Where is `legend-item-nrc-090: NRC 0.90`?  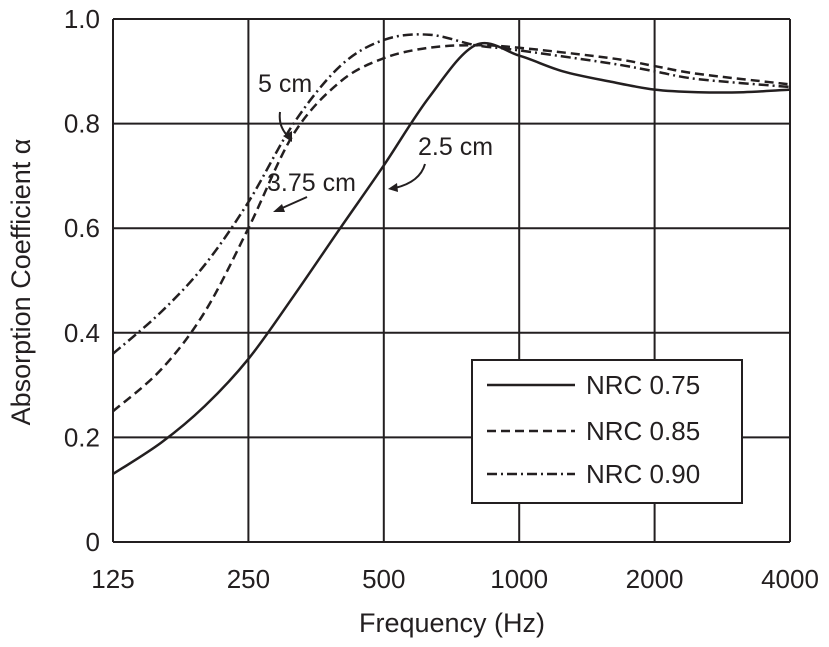
legend-item-nrc-090: NRC 0.90 is located at coordinates (593, 474).